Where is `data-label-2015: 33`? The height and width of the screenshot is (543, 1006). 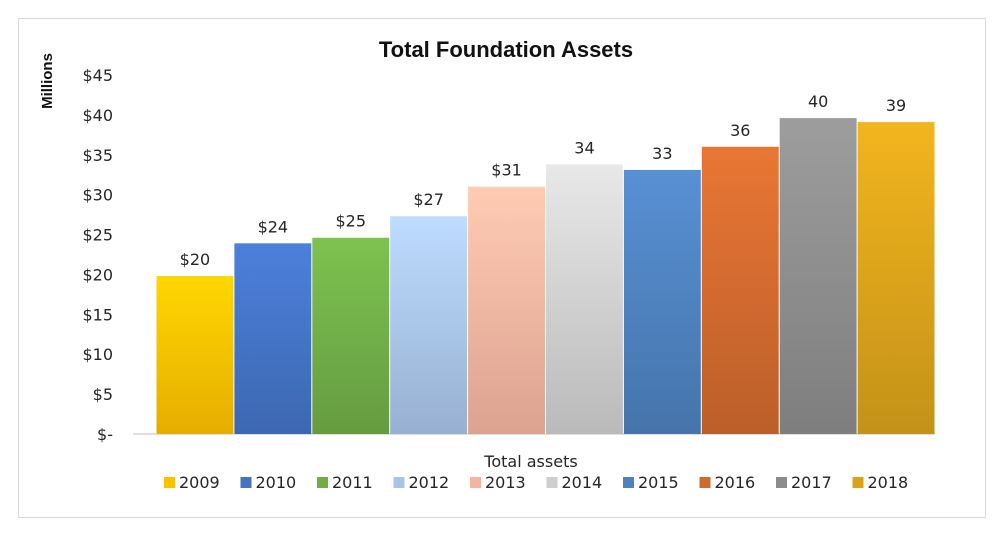 data-label-2015: 33 is located at coordinates (662, 153).